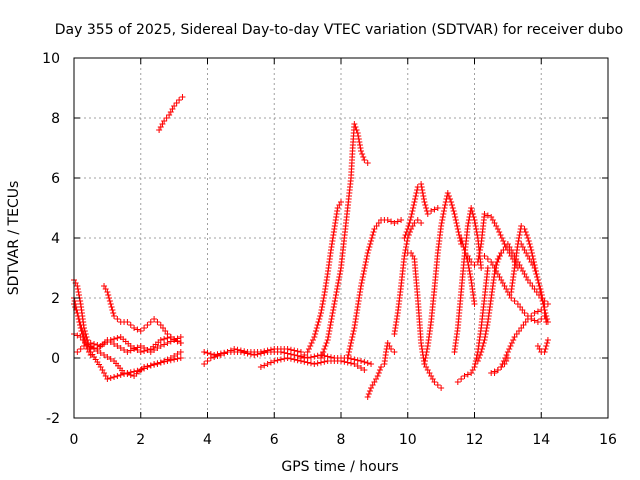  I want to click on y-tick-label: 6, so click(55, 179).